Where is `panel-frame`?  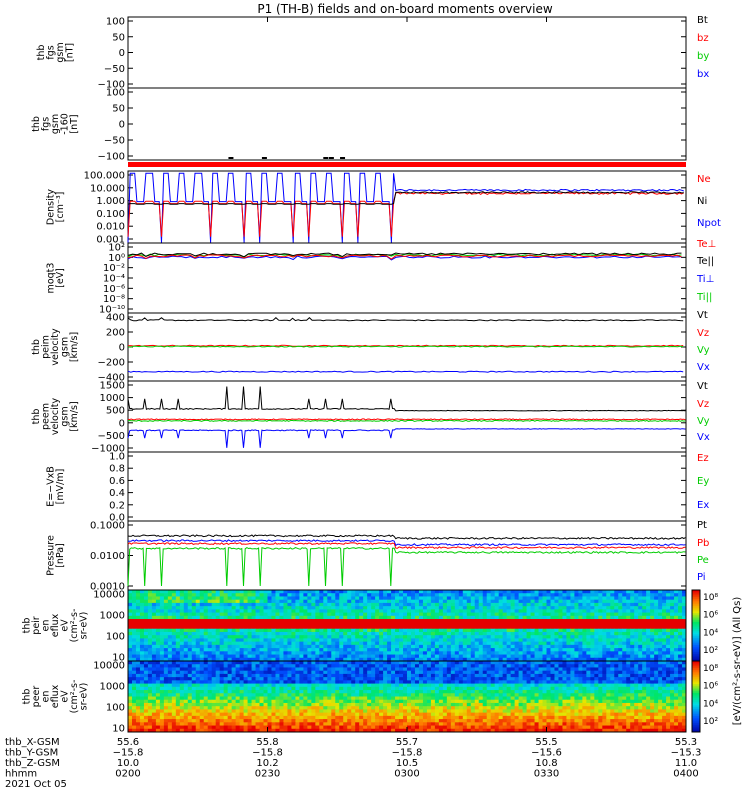 panel-frame is located at coordinates (407, 52).